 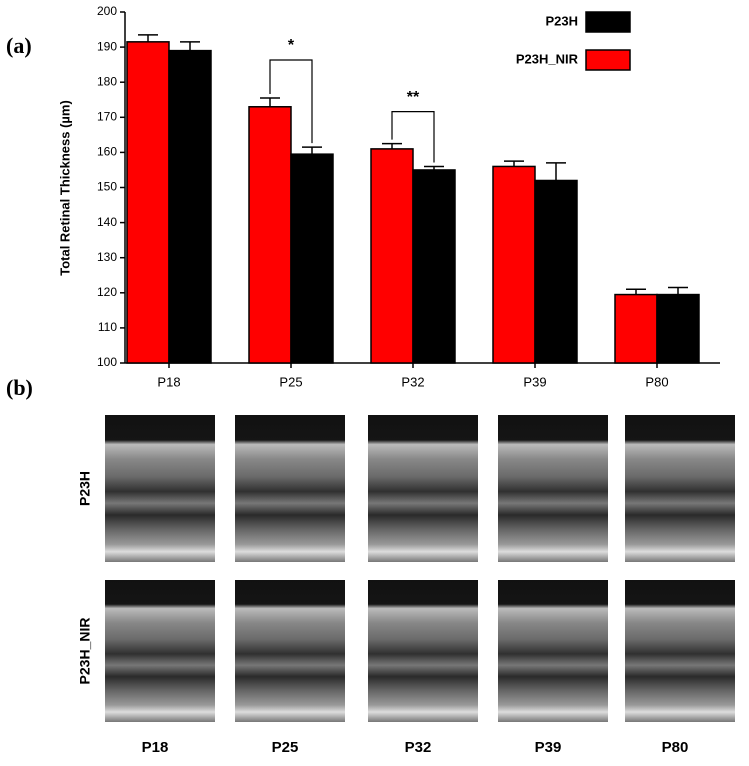 What do you see at coordinates (285, 747) in the screenshot?
I see `column-label: P25` at bounding box center [285, 747].